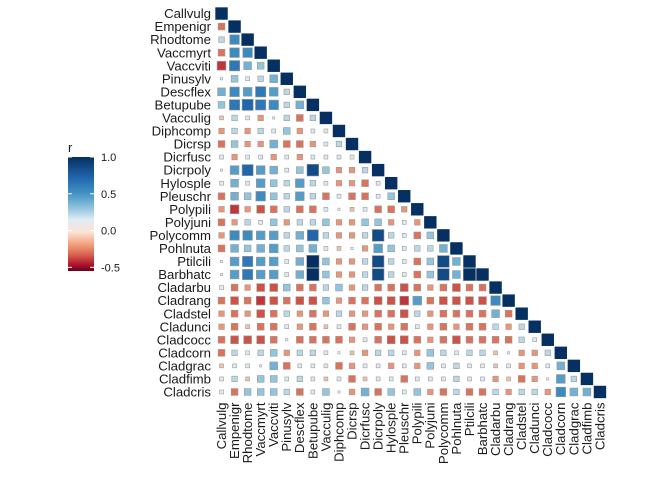  Describe the element at coordinates (547, 429) in the screenshot. I see `x-tick-label: Cladcocc` at that location.